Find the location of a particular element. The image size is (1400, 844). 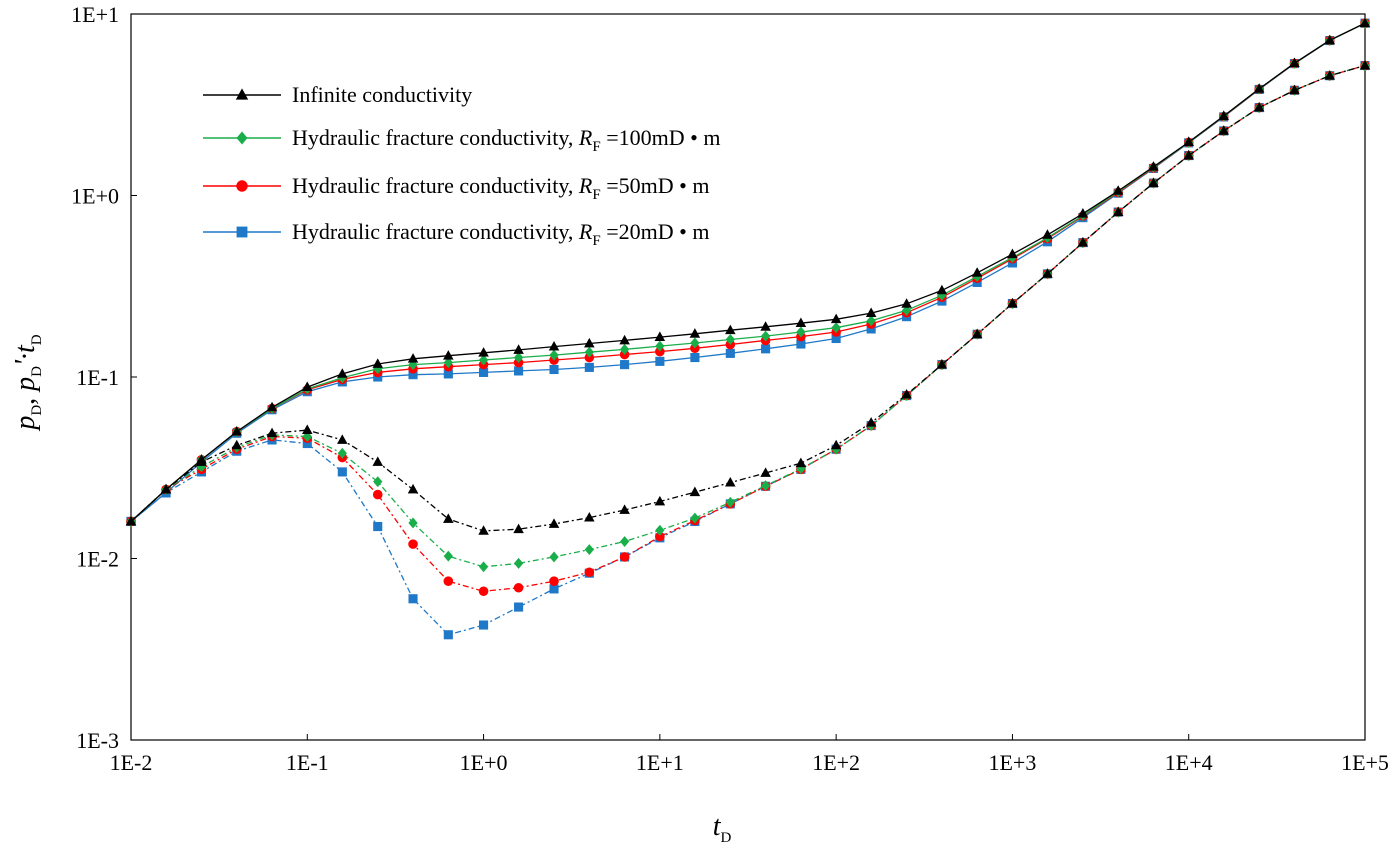

y-axis-title-p2: p is located at coordinates (25, 385).